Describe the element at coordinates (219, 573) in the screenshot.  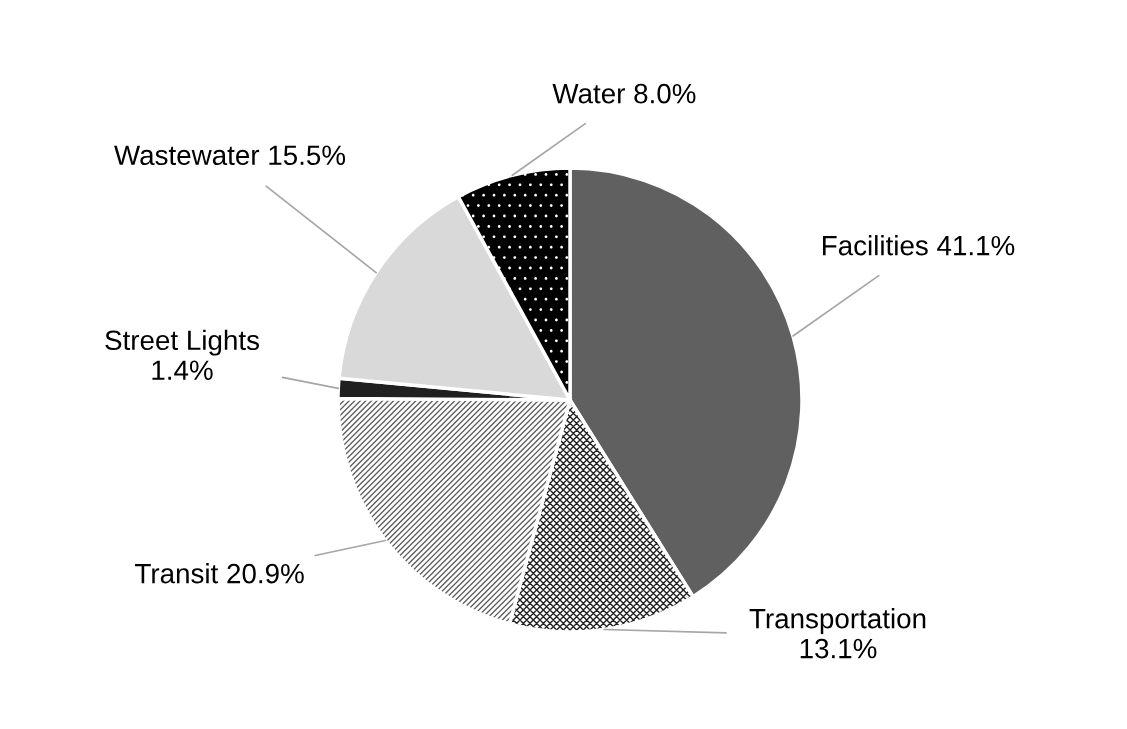
I see `slice-label: Transit 20.9%` at that location.